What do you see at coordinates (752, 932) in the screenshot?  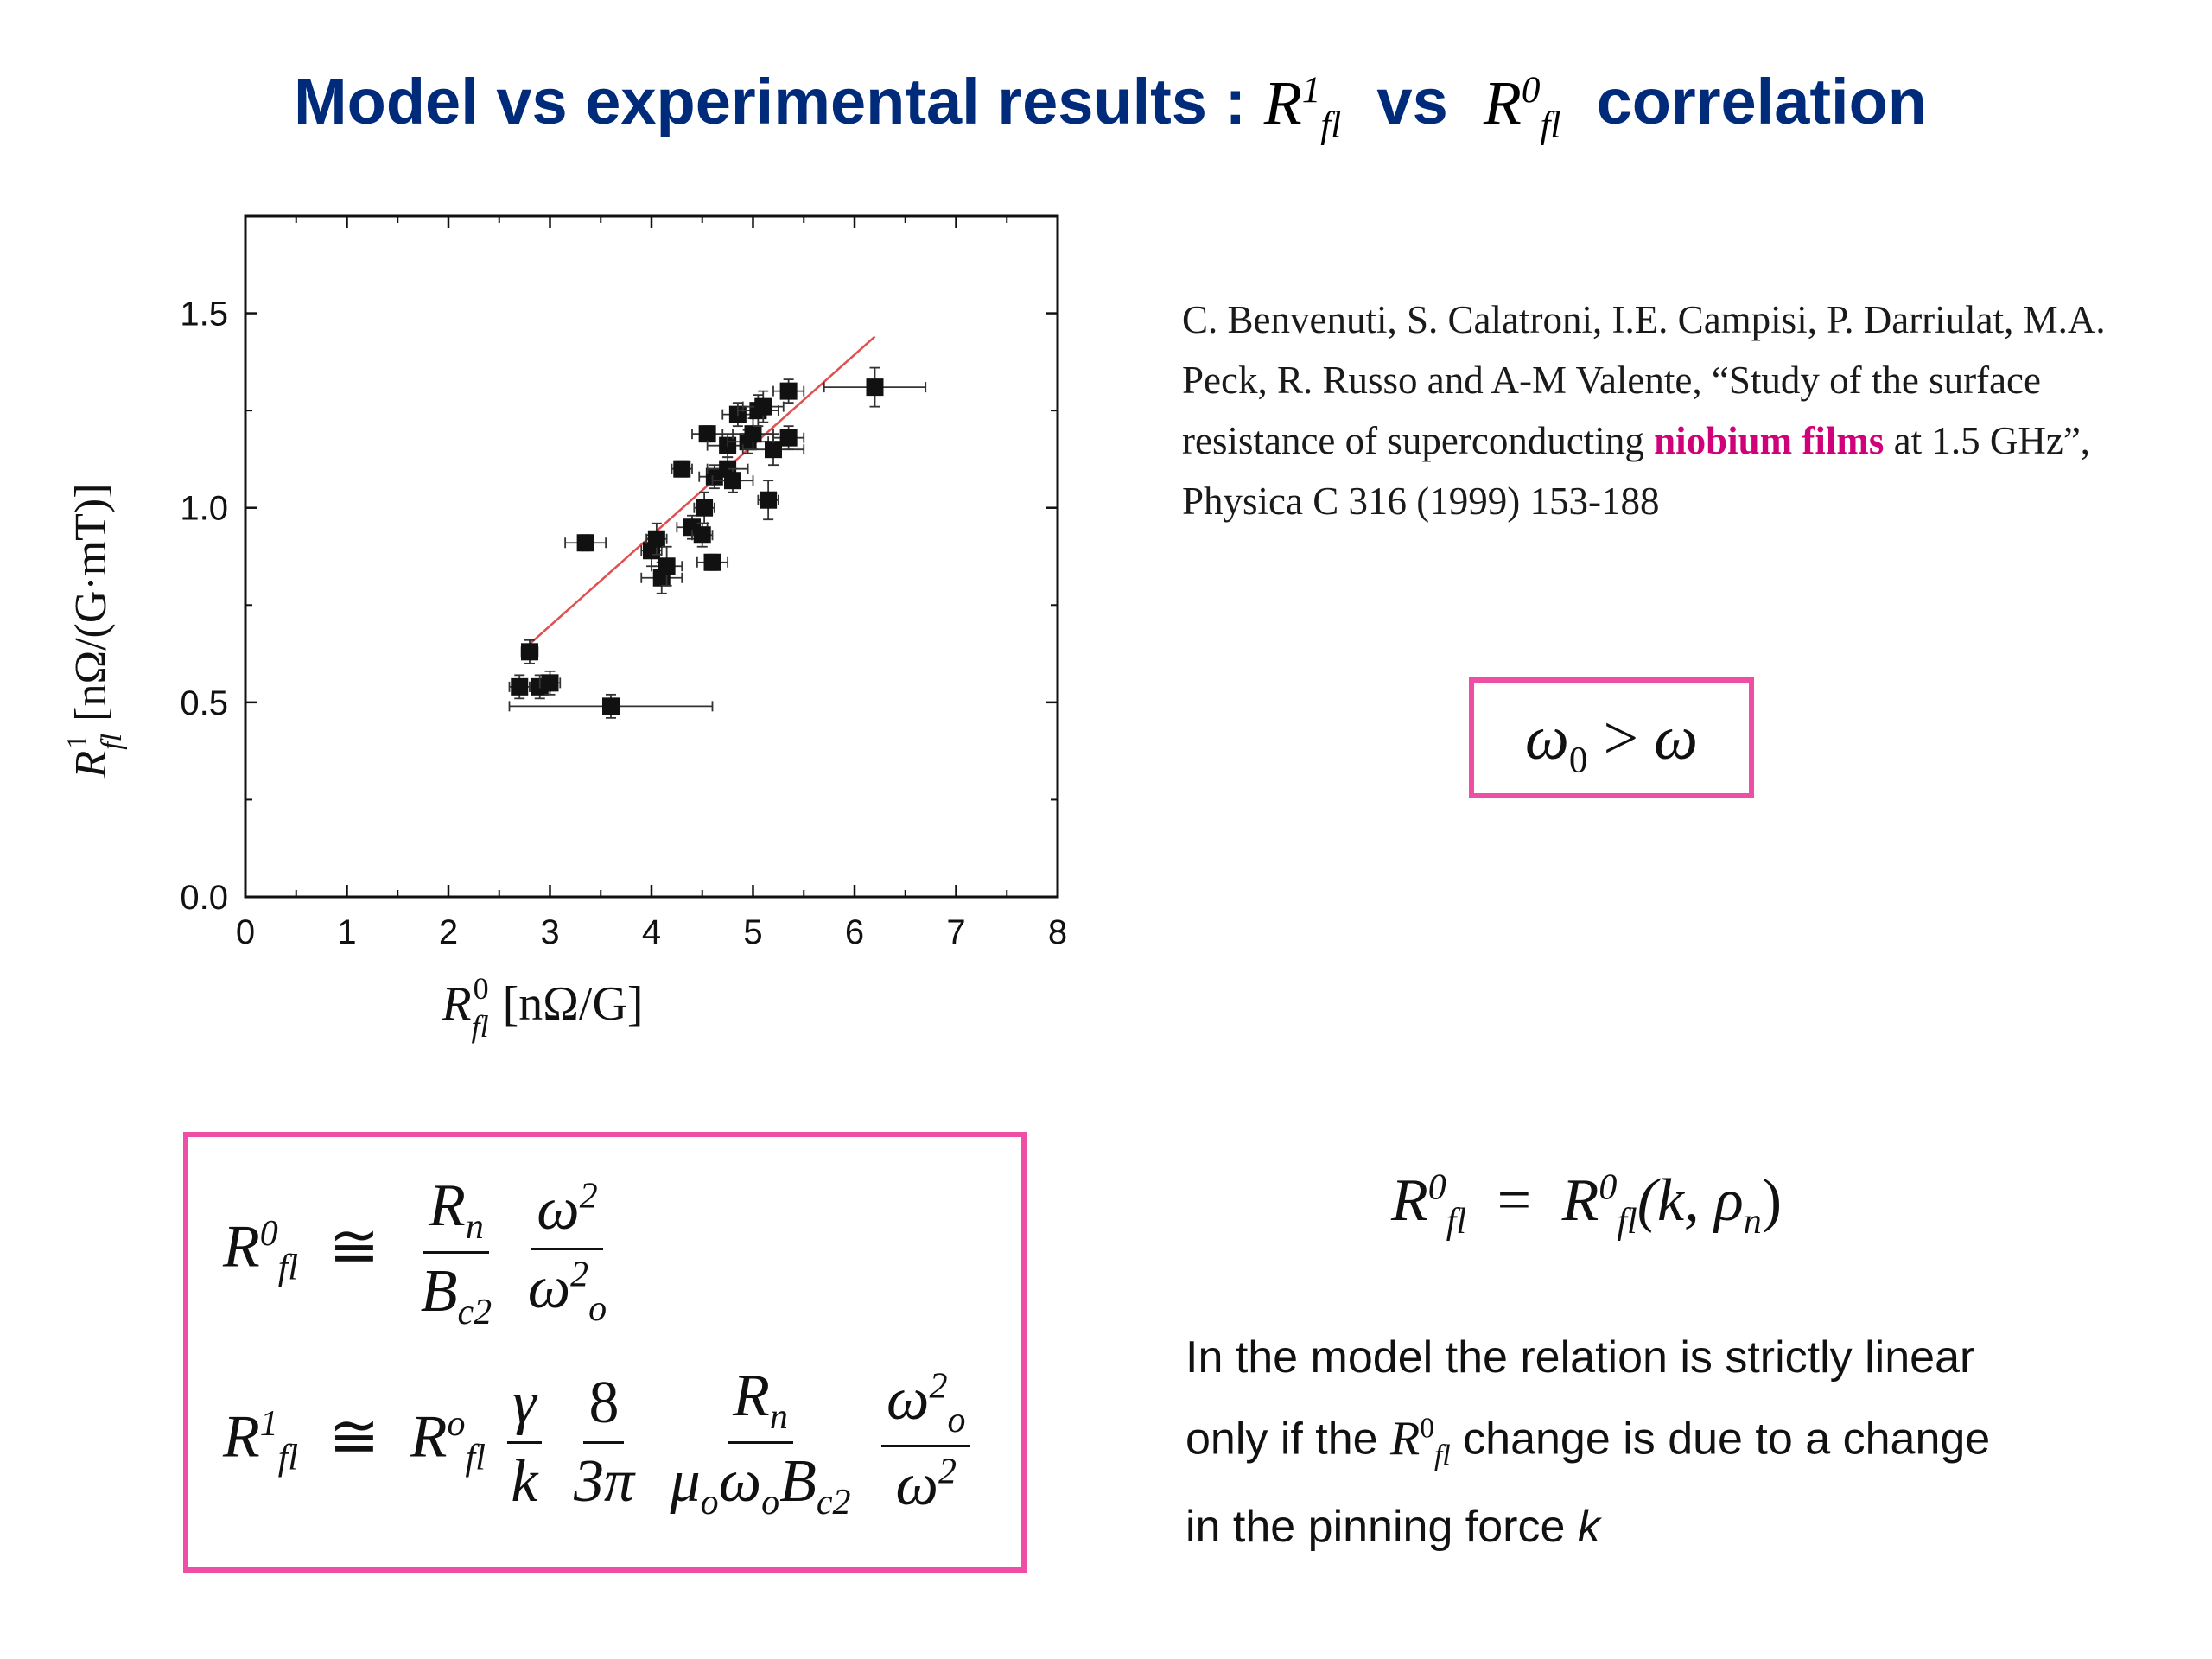 I see `x-tick-label: 5` at bounding box center [752, 932].